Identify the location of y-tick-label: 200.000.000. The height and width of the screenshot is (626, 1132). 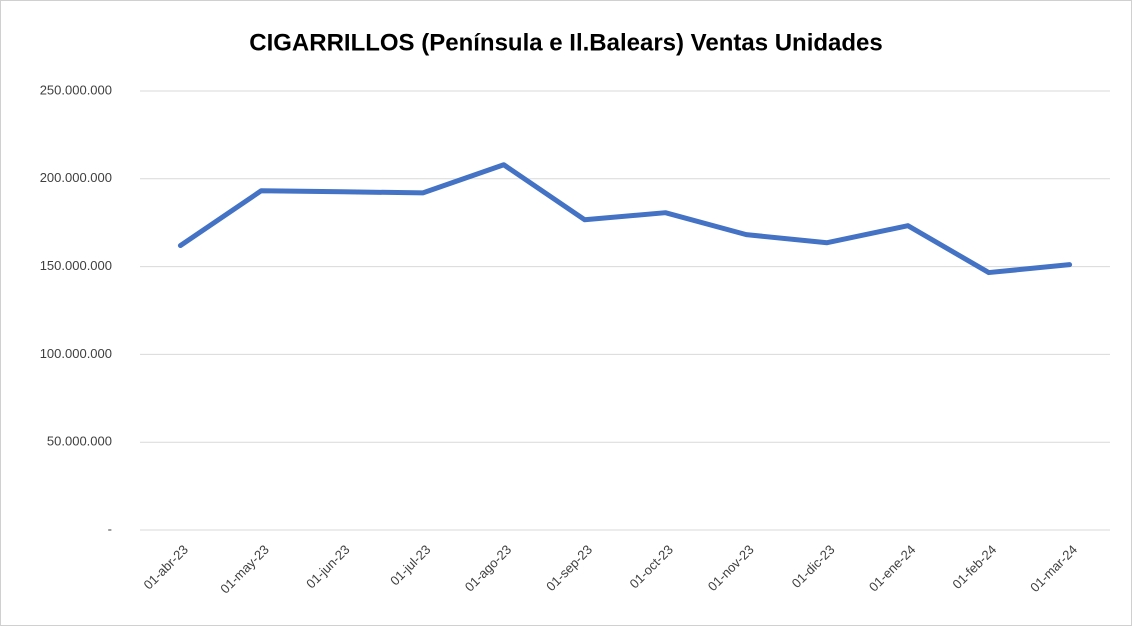
(76, 177).